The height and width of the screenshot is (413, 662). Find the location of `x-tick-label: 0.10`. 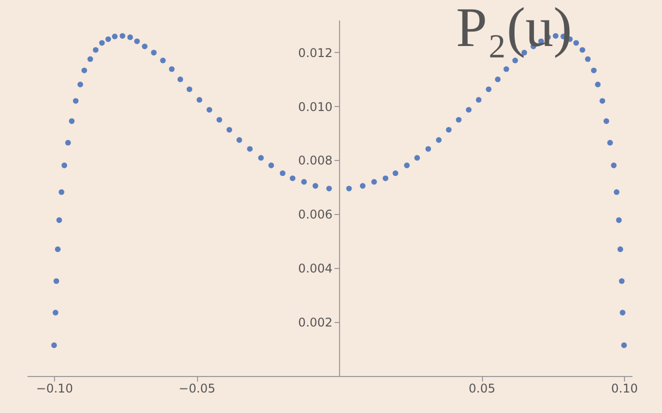

x-tick-label: 0.10 is located at coordinates (624, 389).